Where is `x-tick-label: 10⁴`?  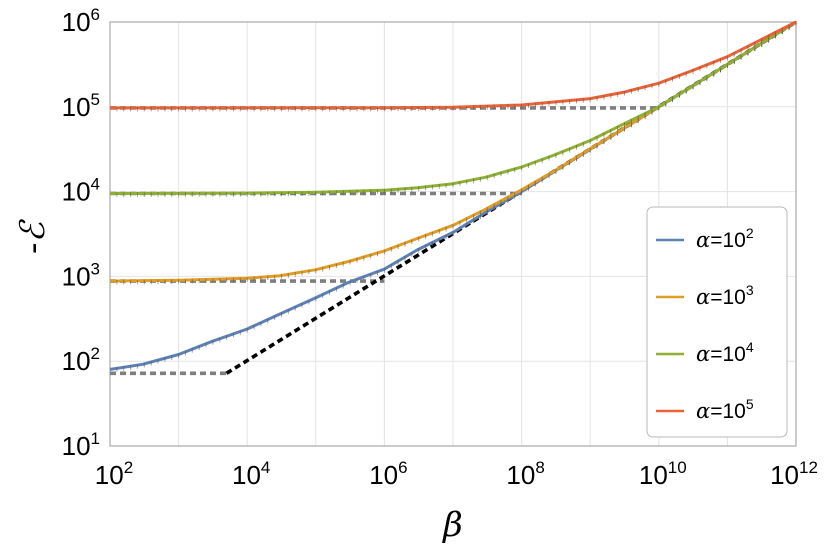 x-tick-label: 10⁴ is located at coordinates (251, 474).